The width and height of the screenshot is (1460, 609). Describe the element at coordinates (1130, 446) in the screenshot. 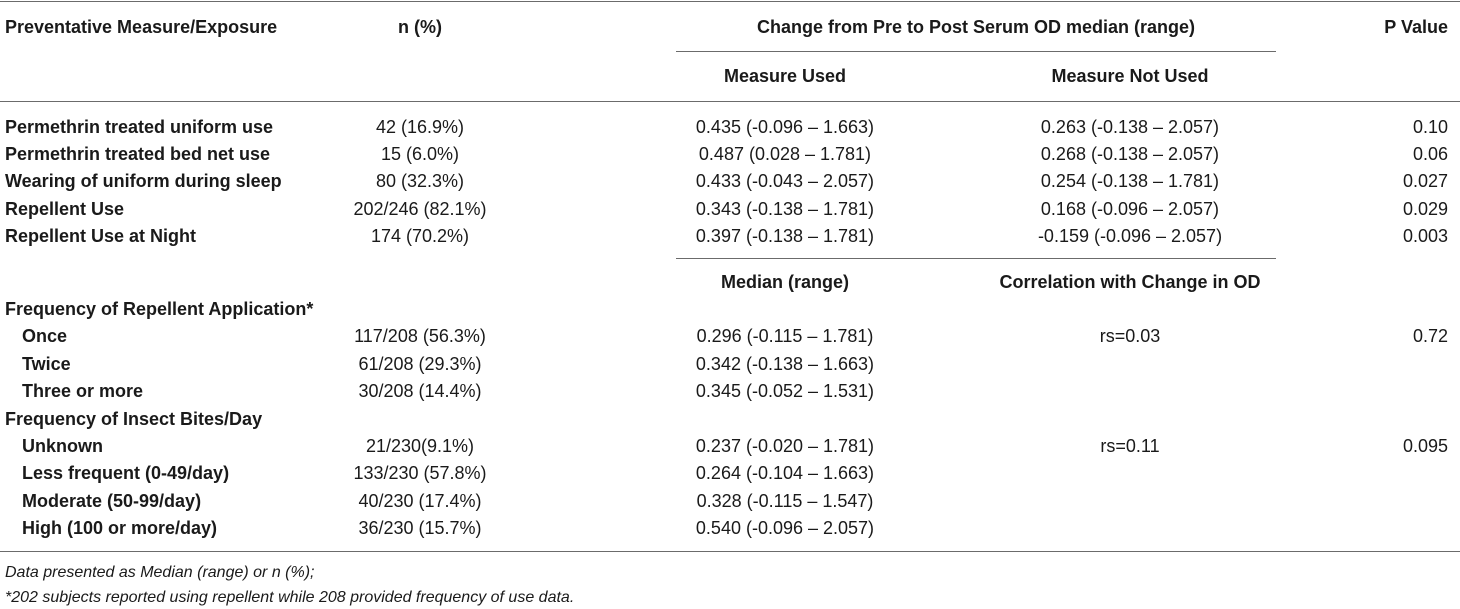

I see `row-correlation: rs=0.11` at that location.